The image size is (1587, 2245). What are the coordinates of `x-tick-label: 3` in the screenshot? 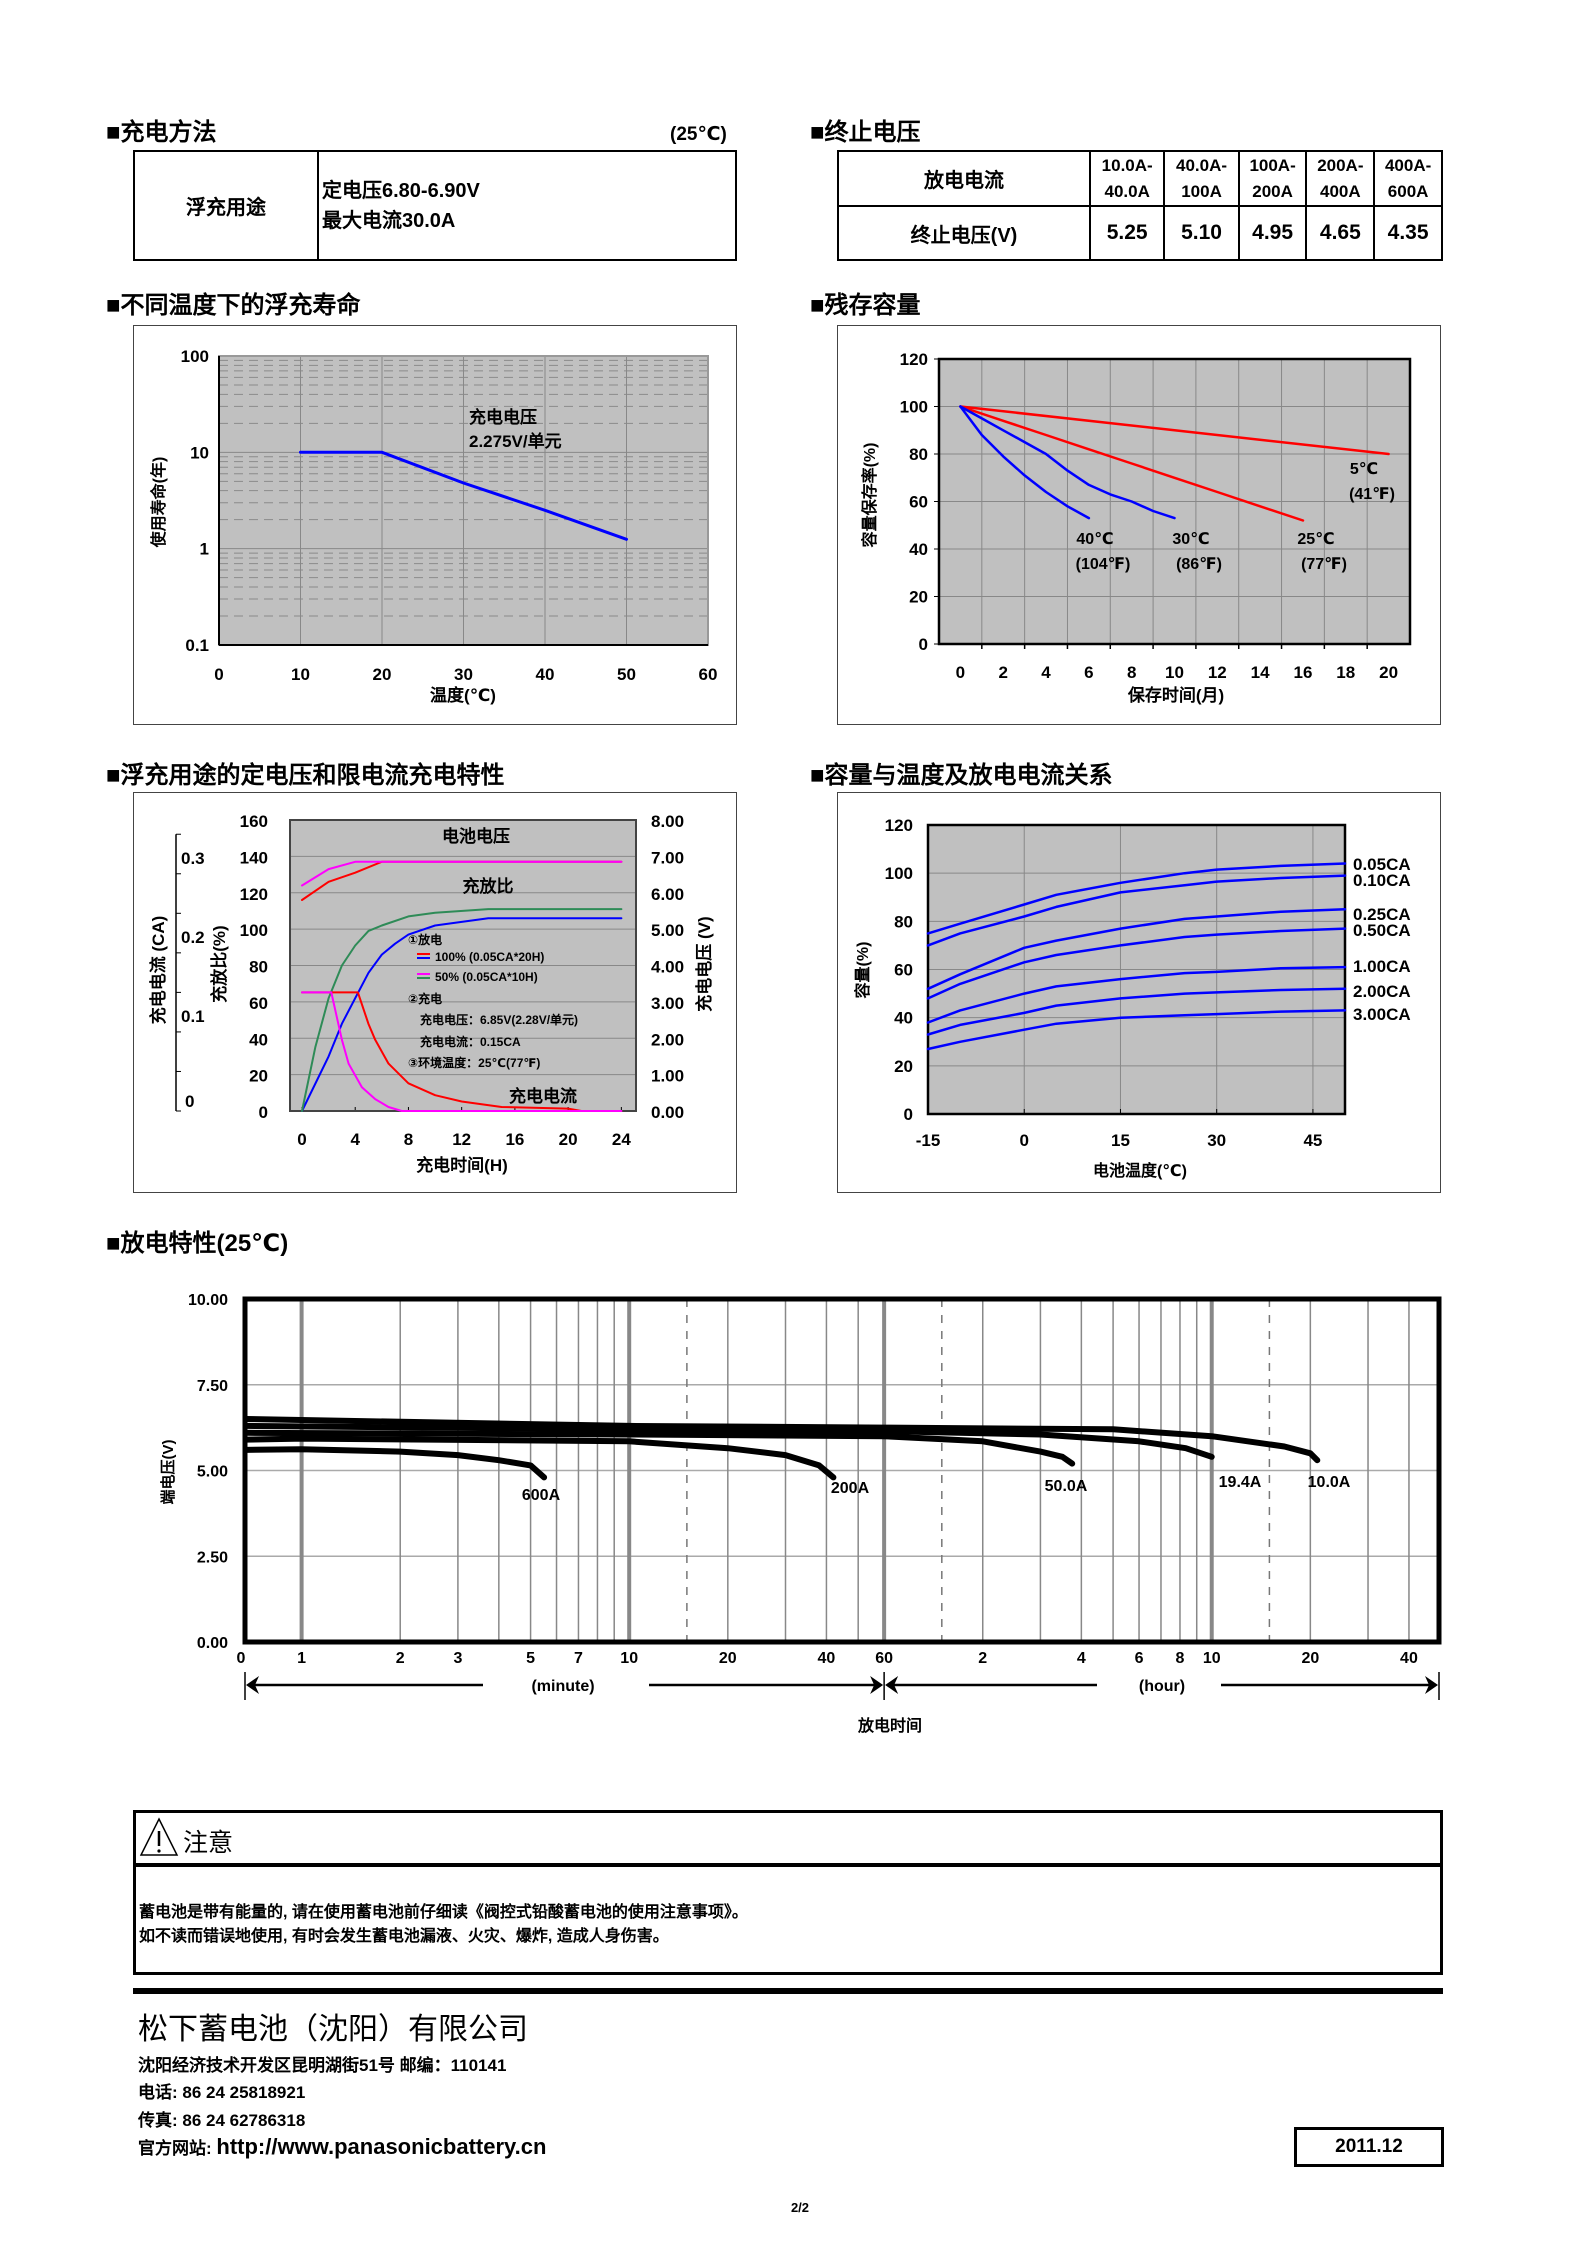 It's located at (457, 1658).